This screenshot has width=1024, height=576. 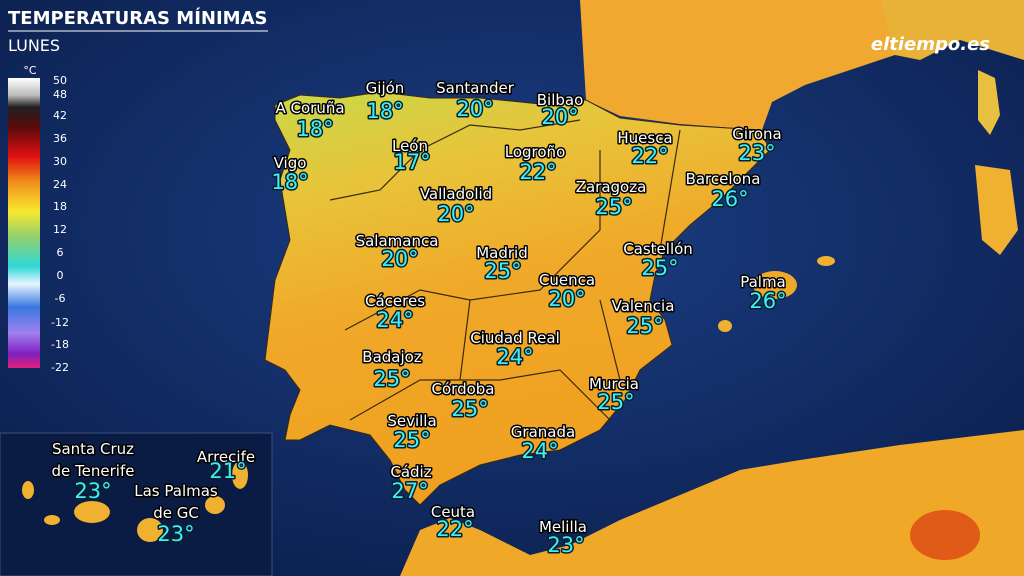 I want to click on city-name: Ceuta, so click(x=453, y=512).